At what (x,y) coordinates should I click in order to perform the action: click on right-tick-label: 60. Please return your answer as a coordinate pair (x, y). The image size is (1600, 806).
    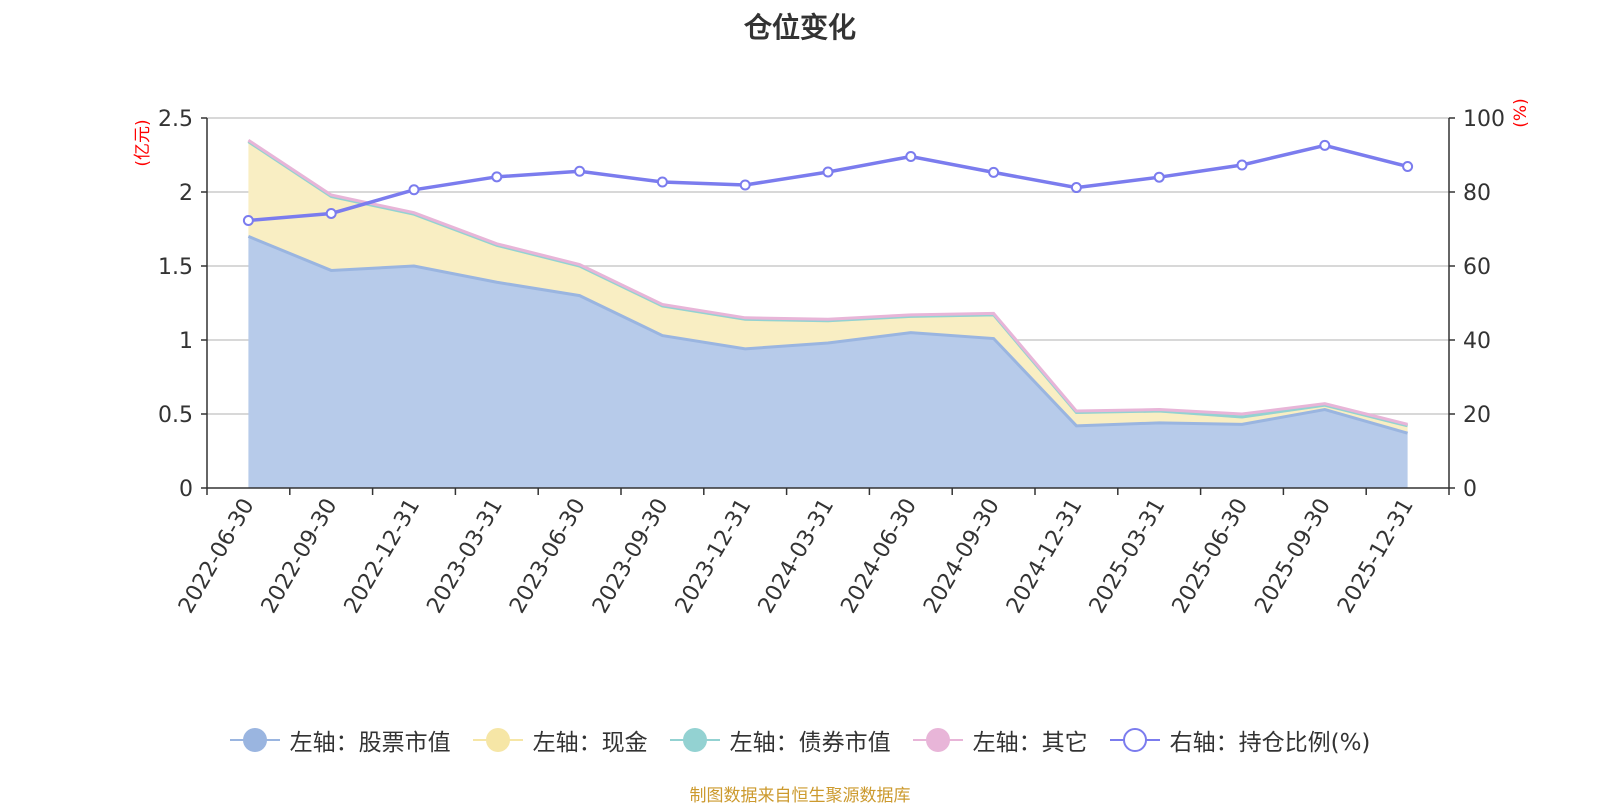
    Looking at the image, I should click on (1477, 267).